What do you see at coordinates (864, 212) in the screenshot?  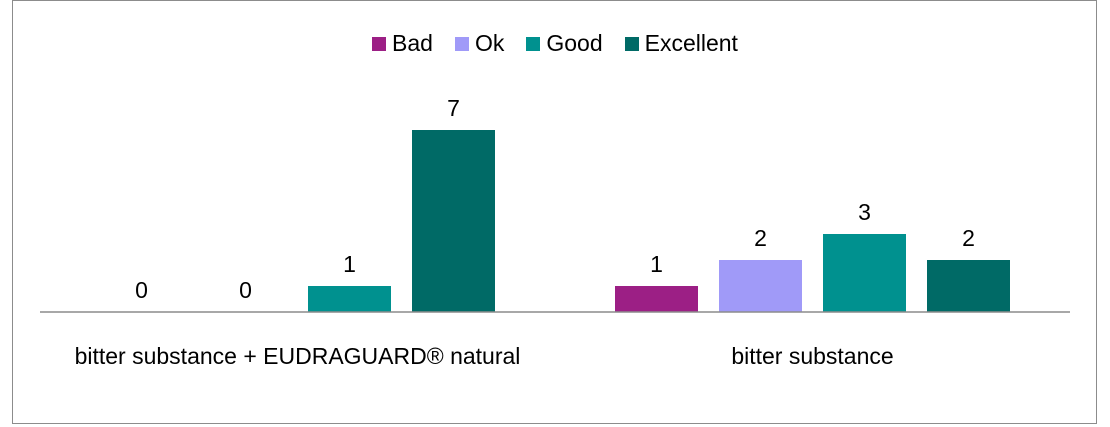 I see `data-label: 3` at bounding box center [864, 212].